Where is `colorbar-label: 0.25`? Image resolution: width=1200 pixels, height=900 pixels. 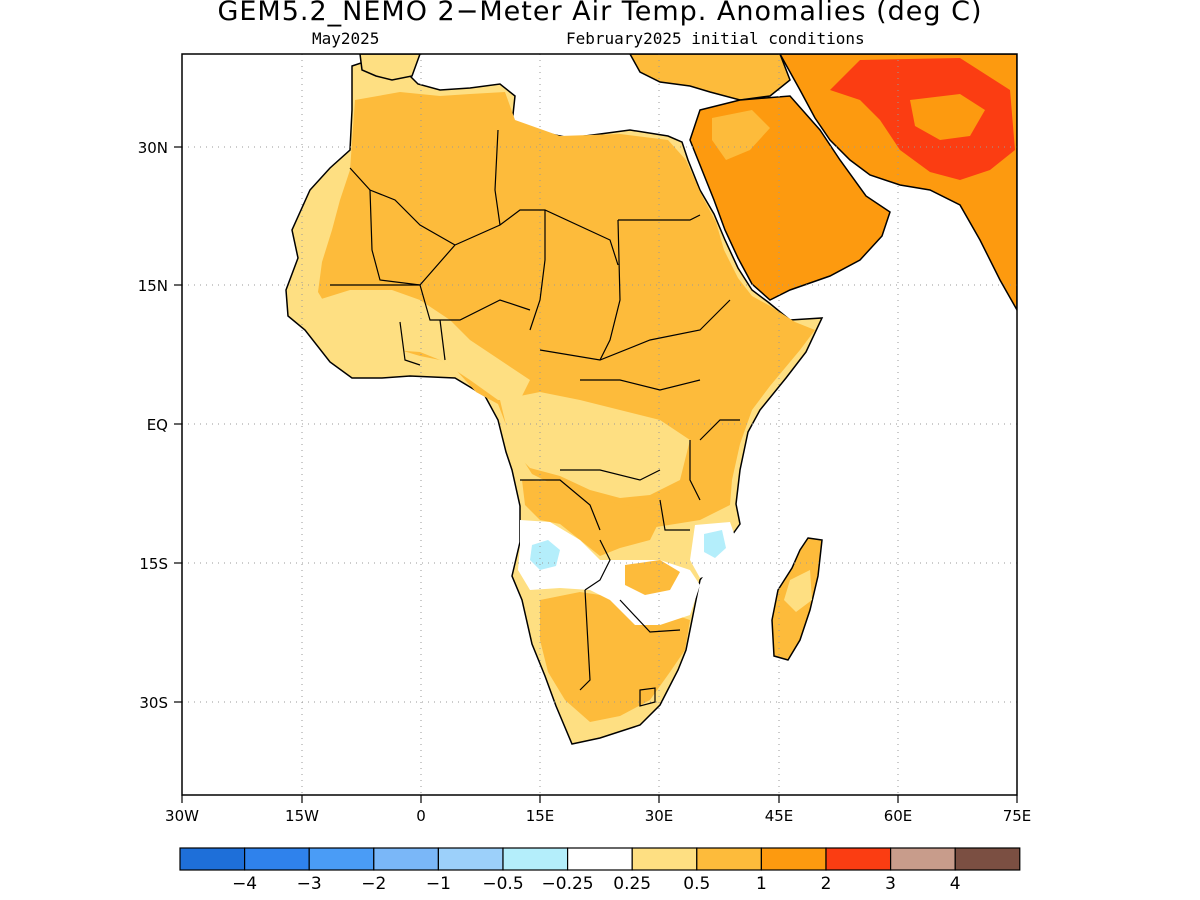 colorbar-label: 0.25 is located at coordinates (632, 884).